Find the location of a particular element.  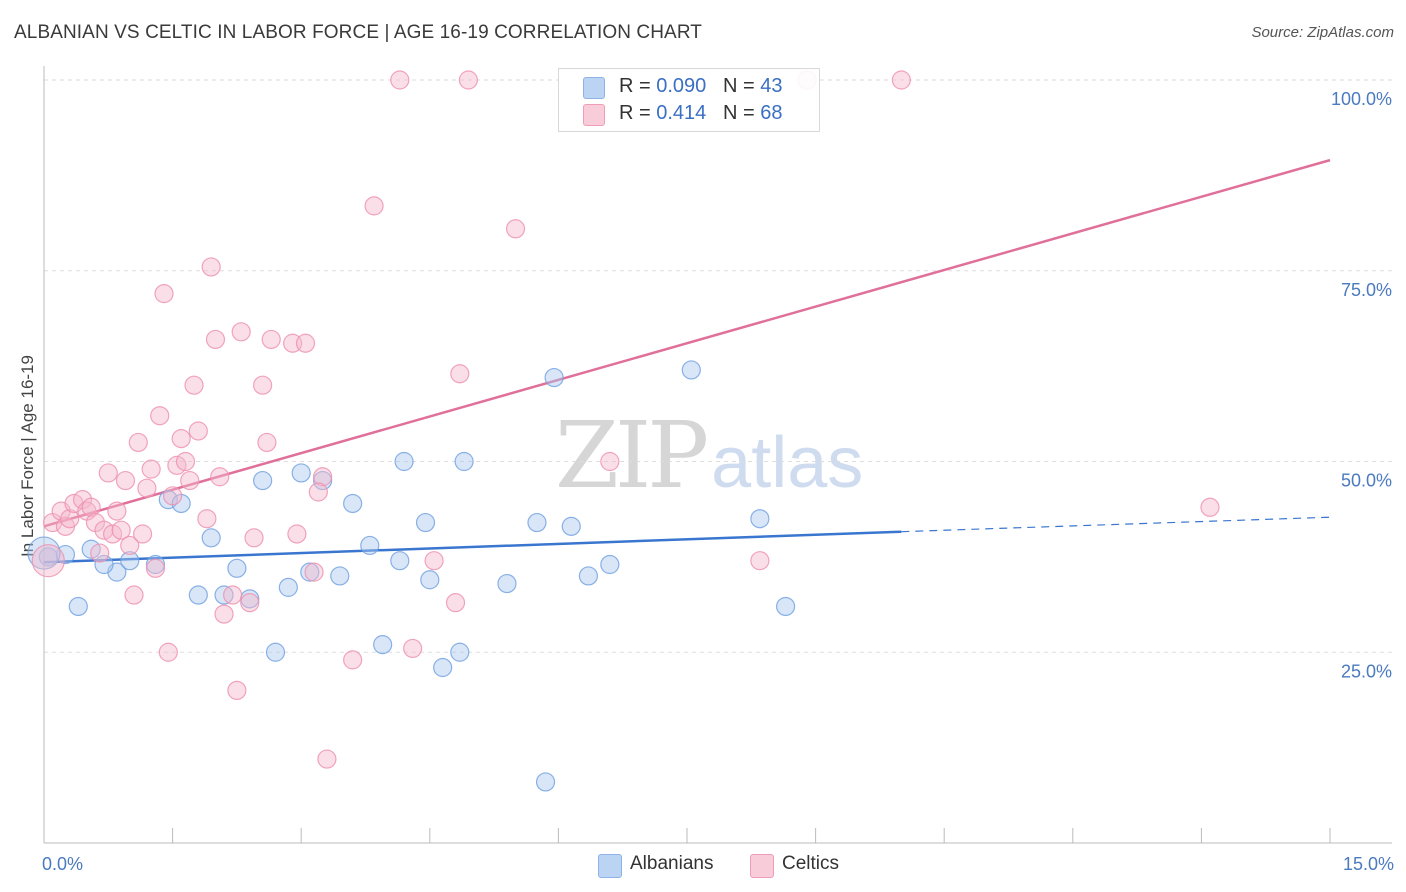

legend-n-value-albanians: 43 is located at coordinates (771, 86).